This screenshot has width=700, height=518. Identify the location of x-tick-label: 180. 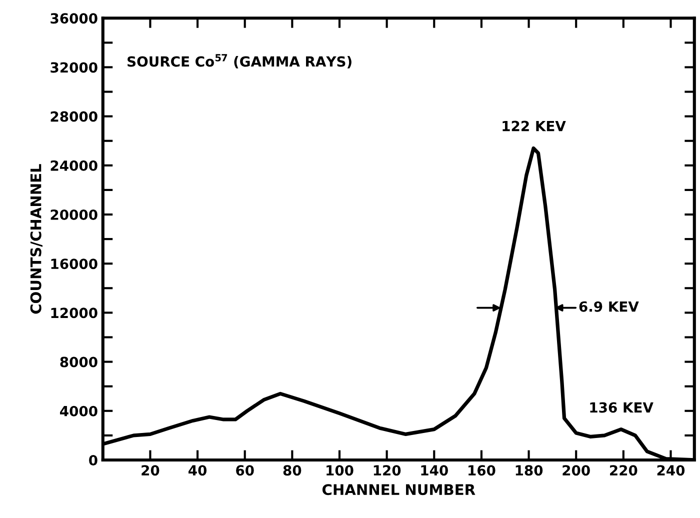
(529, 470).